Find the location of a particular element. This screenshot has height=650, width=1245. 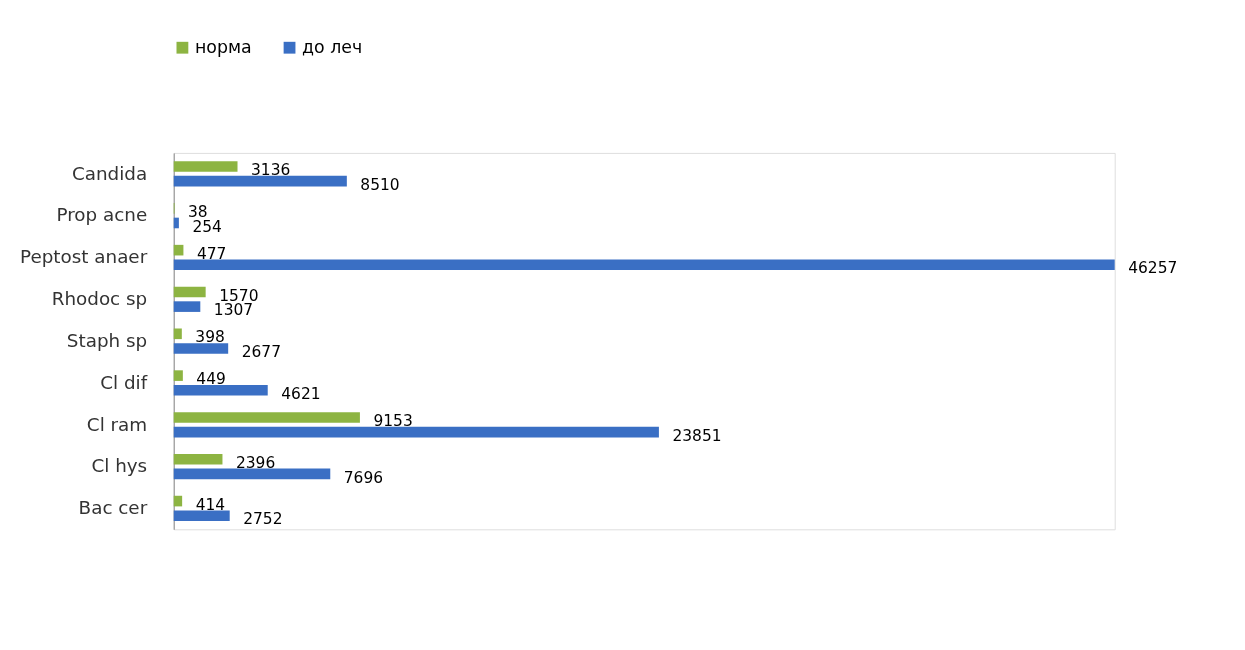

data-label: 7696 is located at coordinates (363, 477).